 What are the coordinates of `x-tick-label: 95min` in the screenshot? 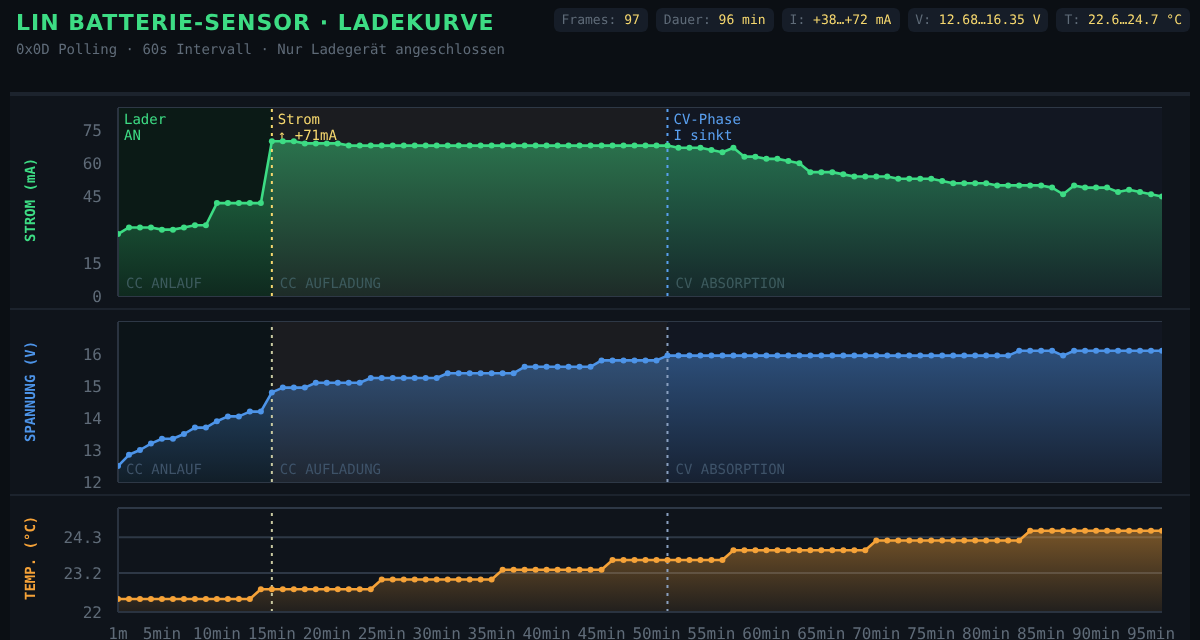 It's located at (1151, 632).